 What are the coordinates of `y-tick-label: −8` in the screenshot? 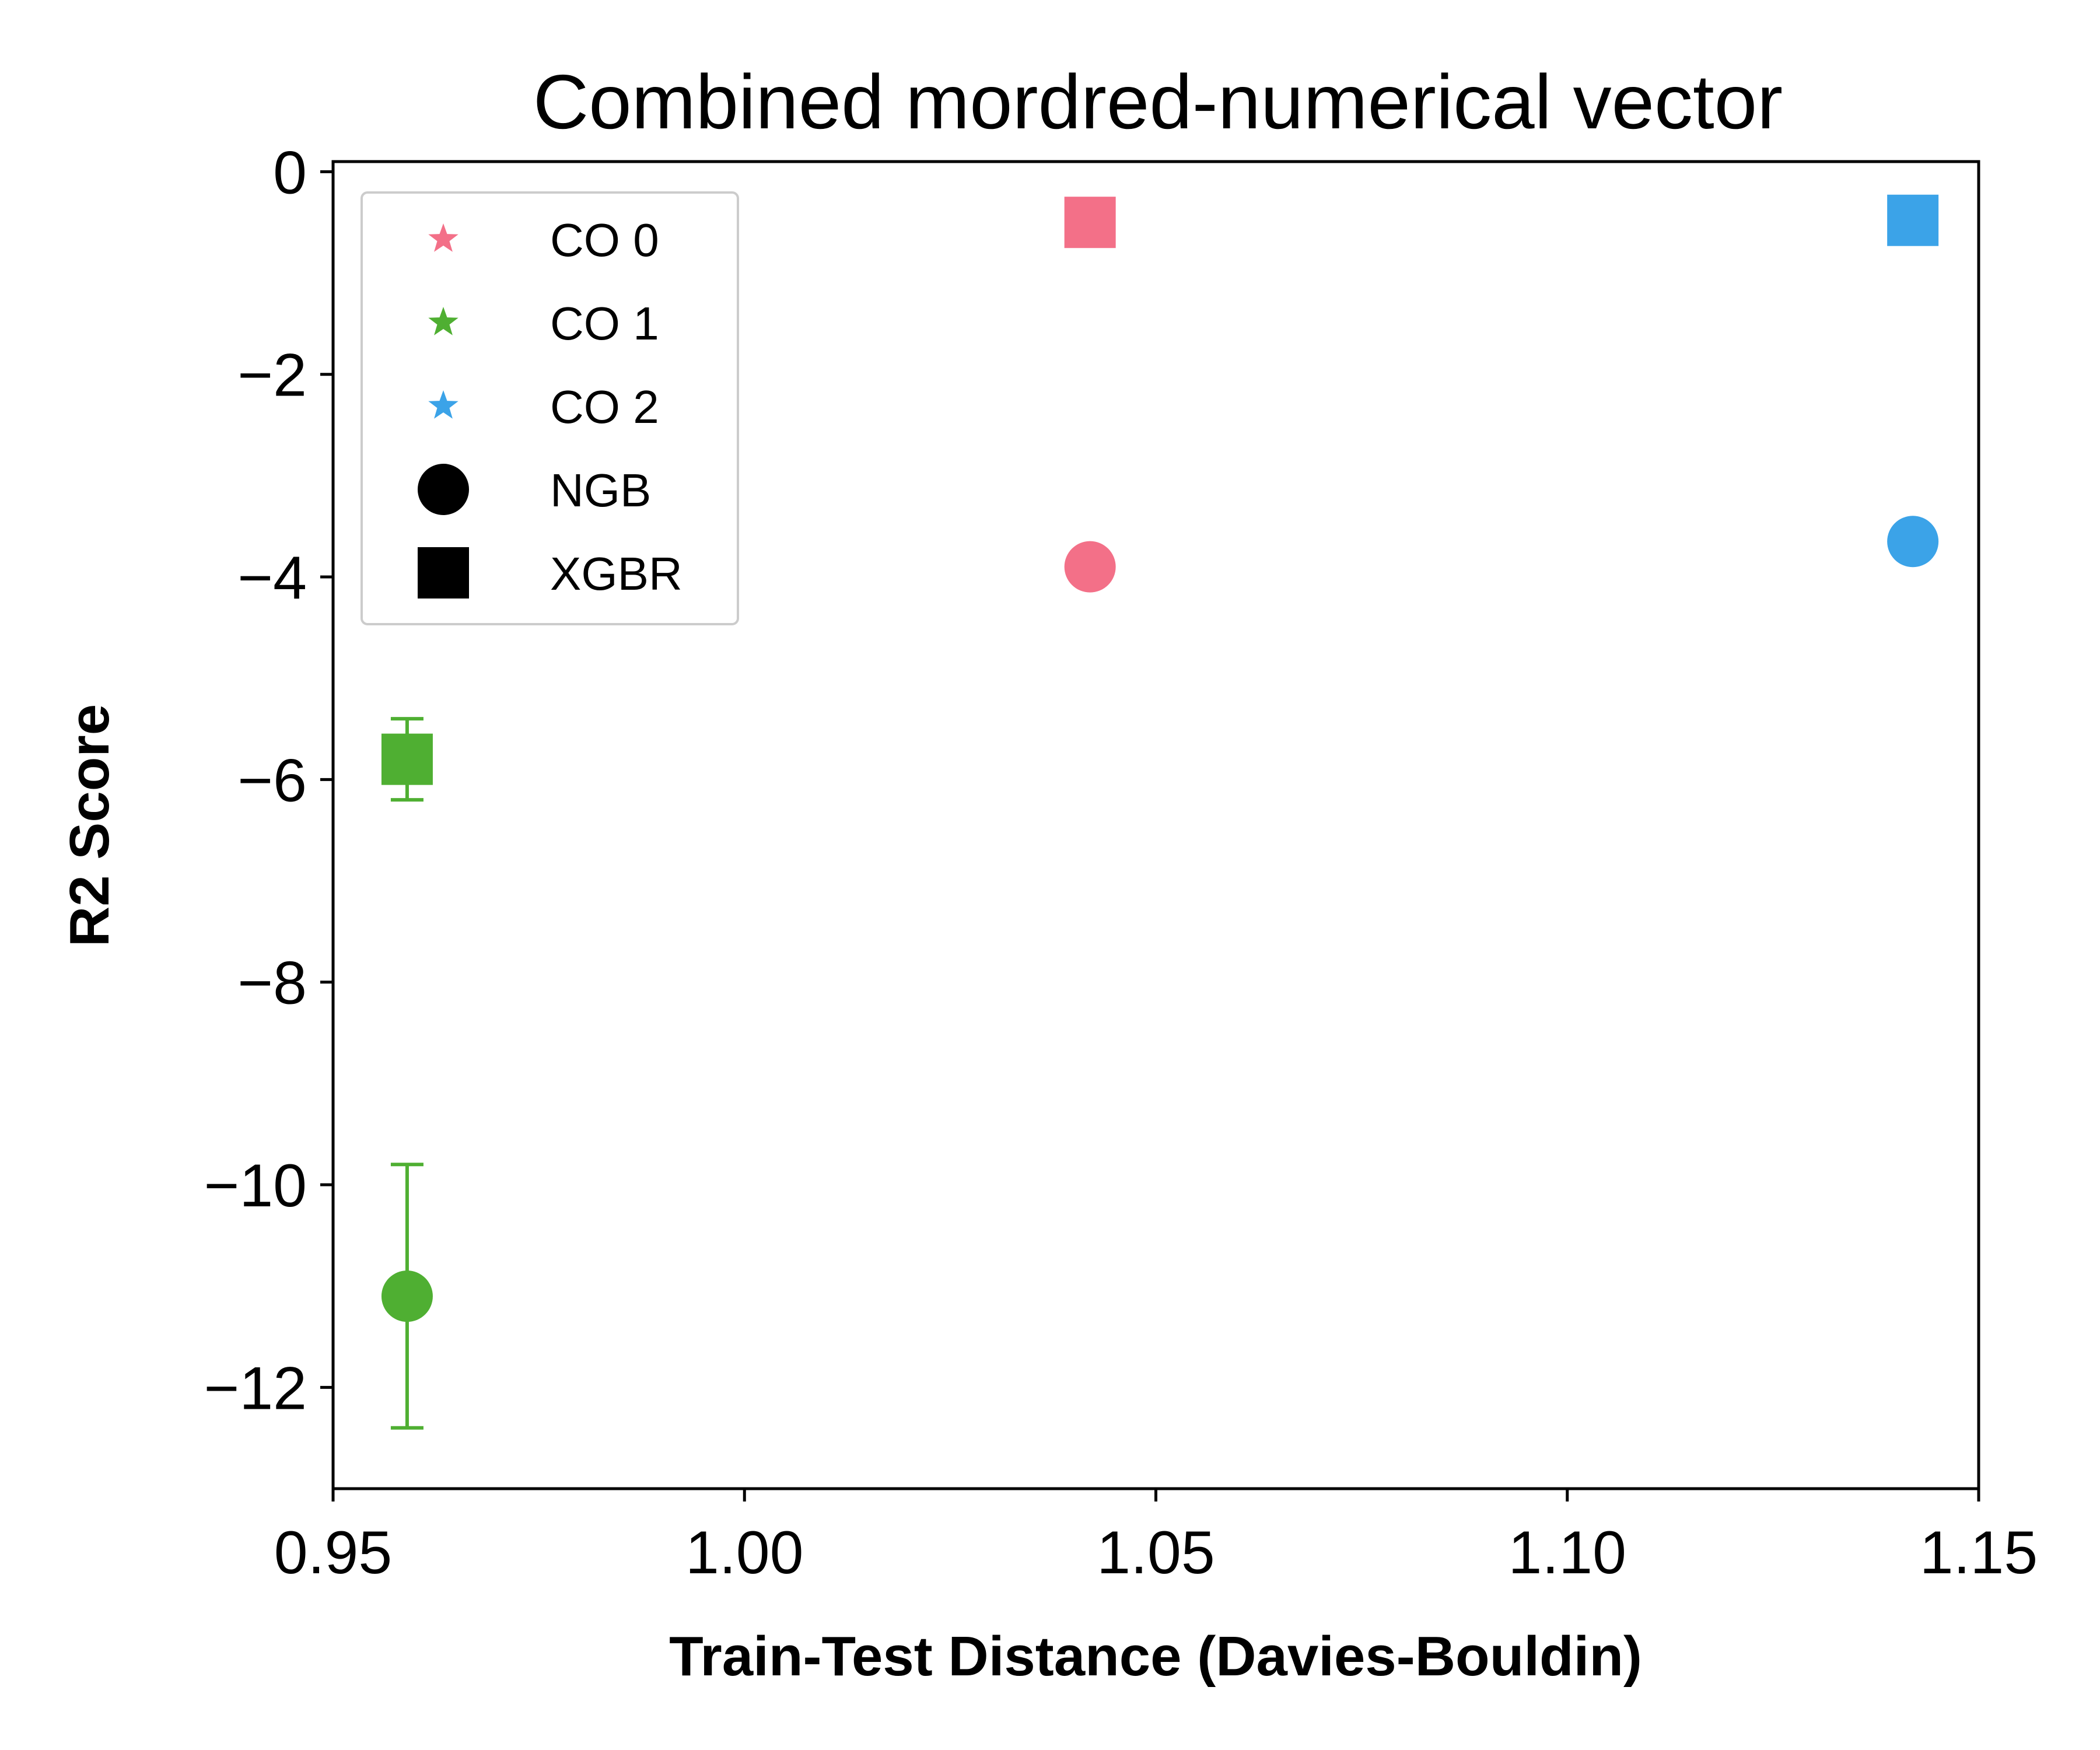 It's located at (272, 984).